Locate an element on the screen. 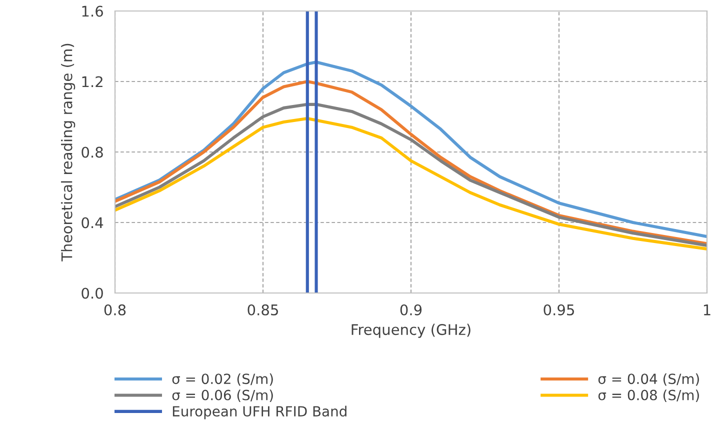  y-tick-label: 1.6 is located at coordinates (92, 11).